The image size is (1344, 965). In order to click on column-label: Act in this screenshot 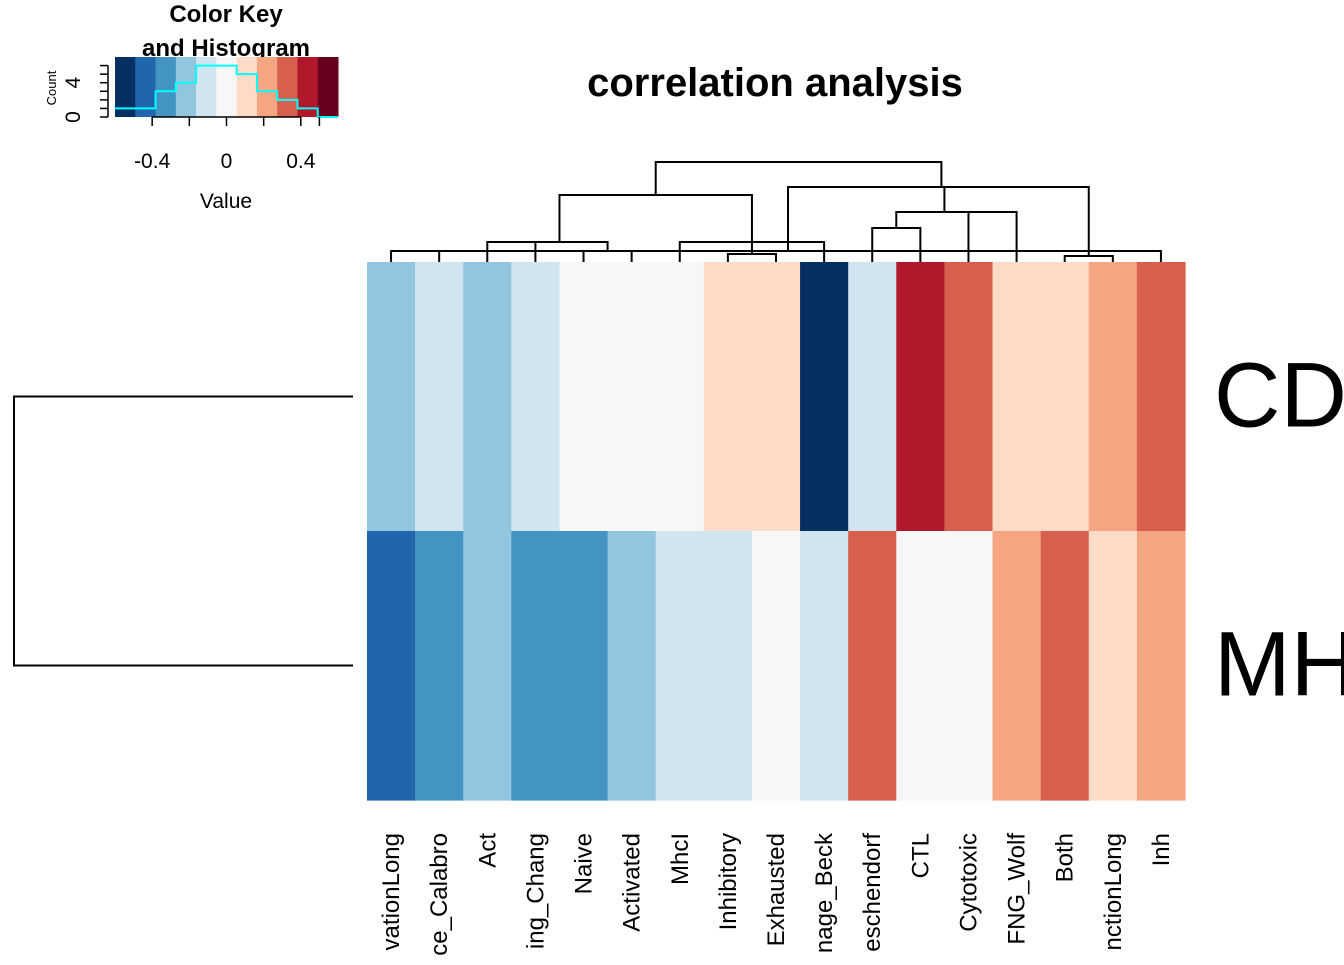, I will do `click(487, 850)`.